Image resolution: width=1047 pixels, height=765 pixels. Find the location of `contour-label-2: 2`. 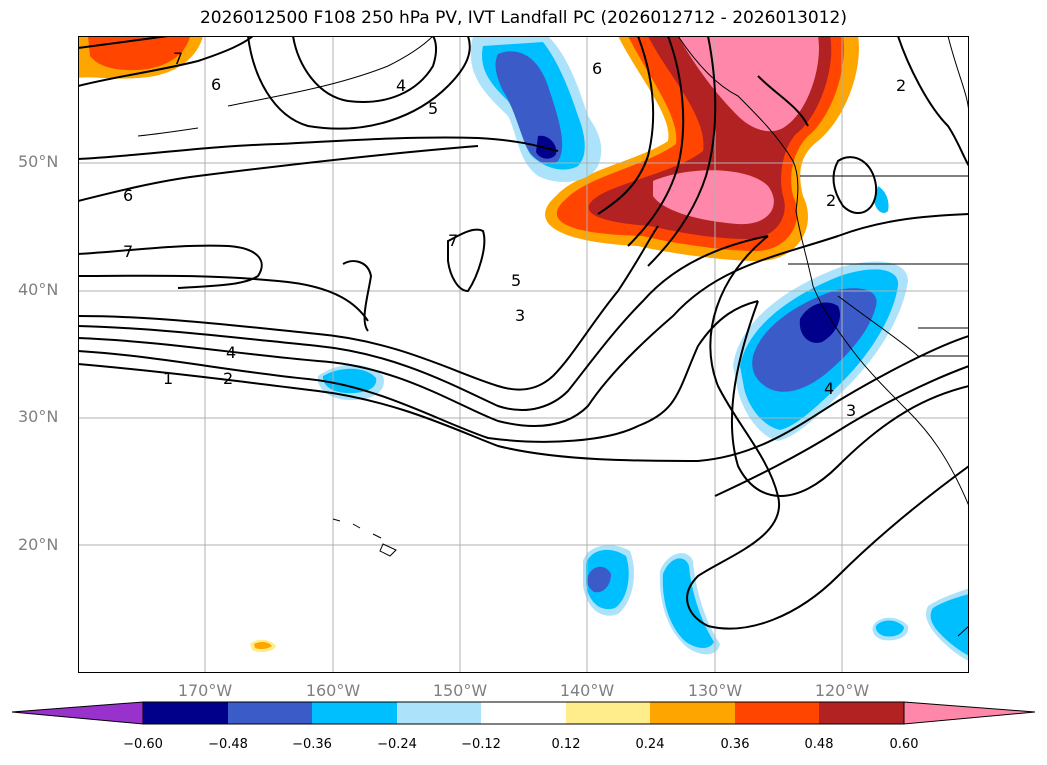

contour-label-2: 2 is located at coordinates (228, 378).